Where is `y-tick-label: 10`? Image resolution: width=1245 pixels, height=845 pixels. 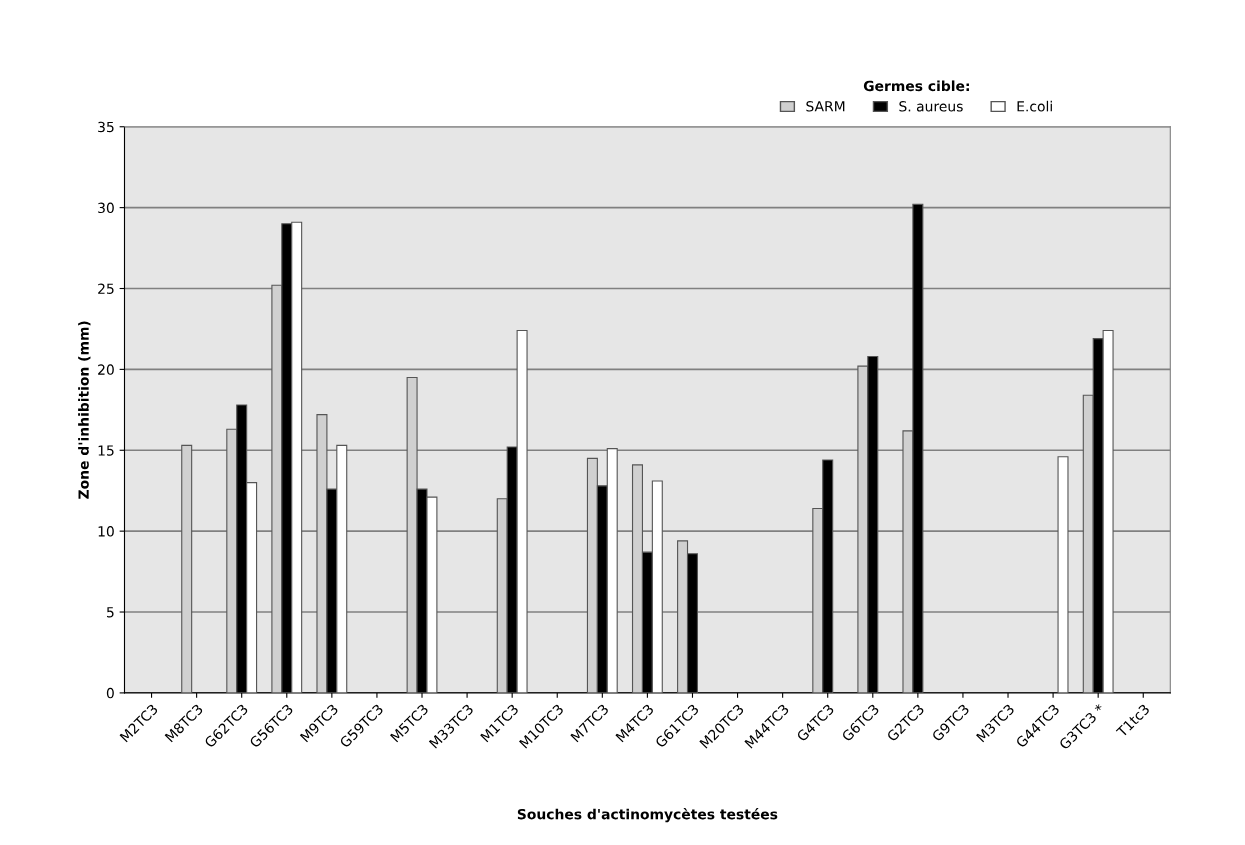 y-tick-label: 10 is located at coordinates (106, 531).